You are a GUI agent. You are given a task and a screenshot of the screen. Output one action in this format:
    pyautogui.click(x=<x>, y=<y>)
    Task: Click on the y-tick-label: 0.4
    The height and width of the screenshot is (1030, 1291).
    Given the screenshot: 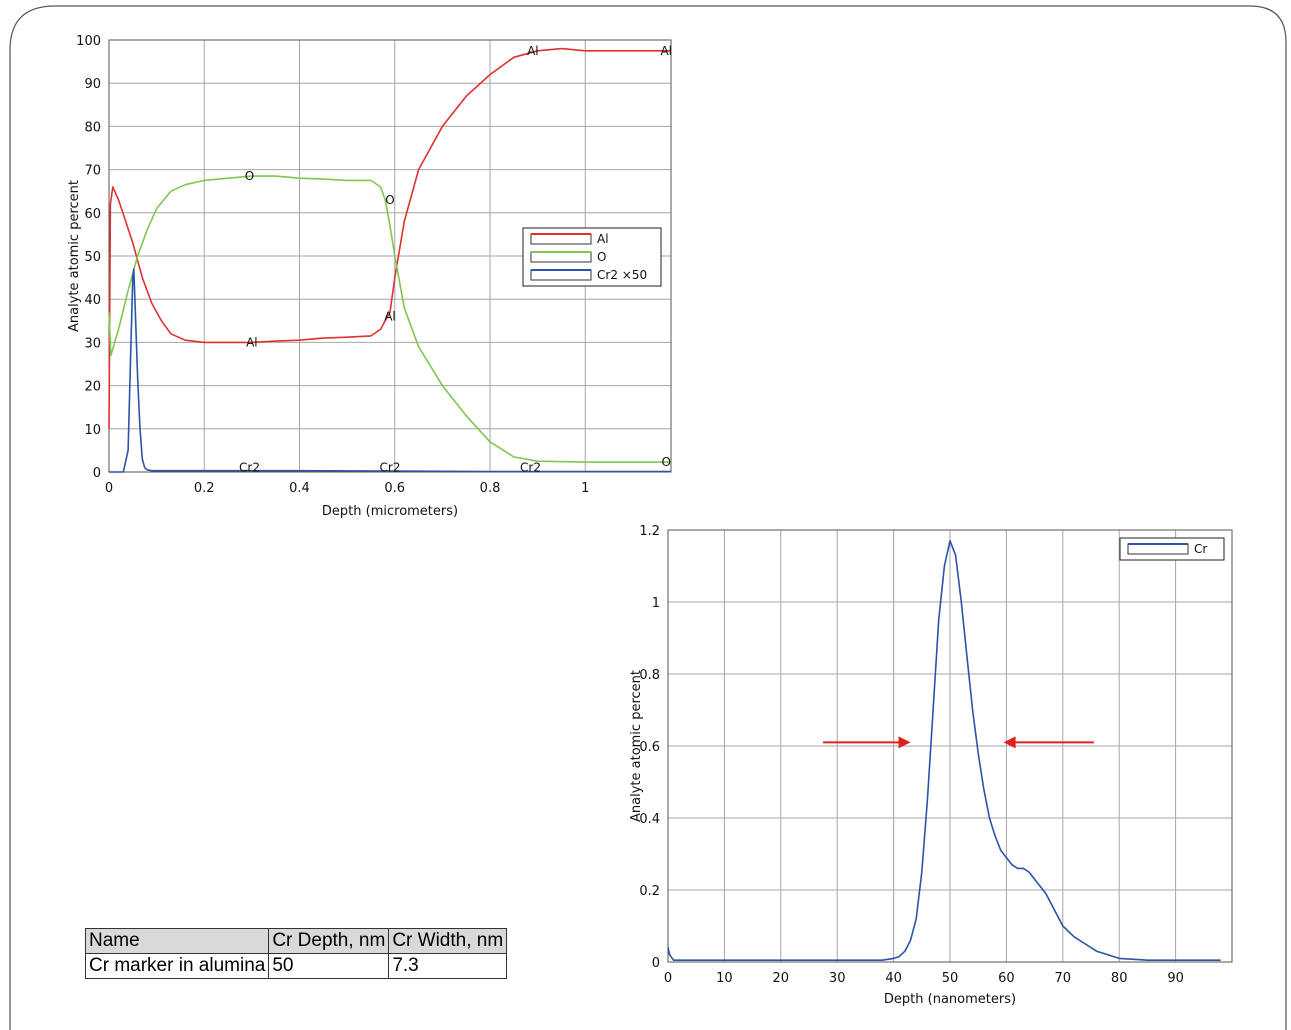 What is the action you would take?
    pyautogui.click(x=649, y=819)
    